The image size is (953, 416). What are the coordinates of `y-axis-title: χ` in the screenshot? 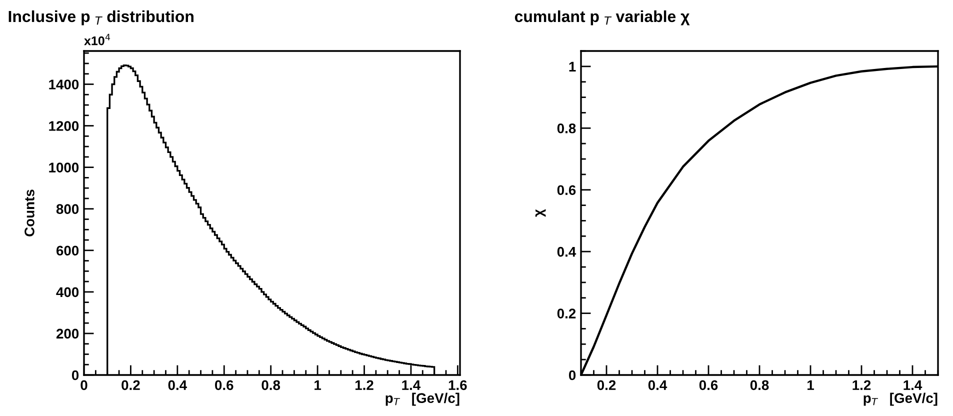 It's located at (540, 213).